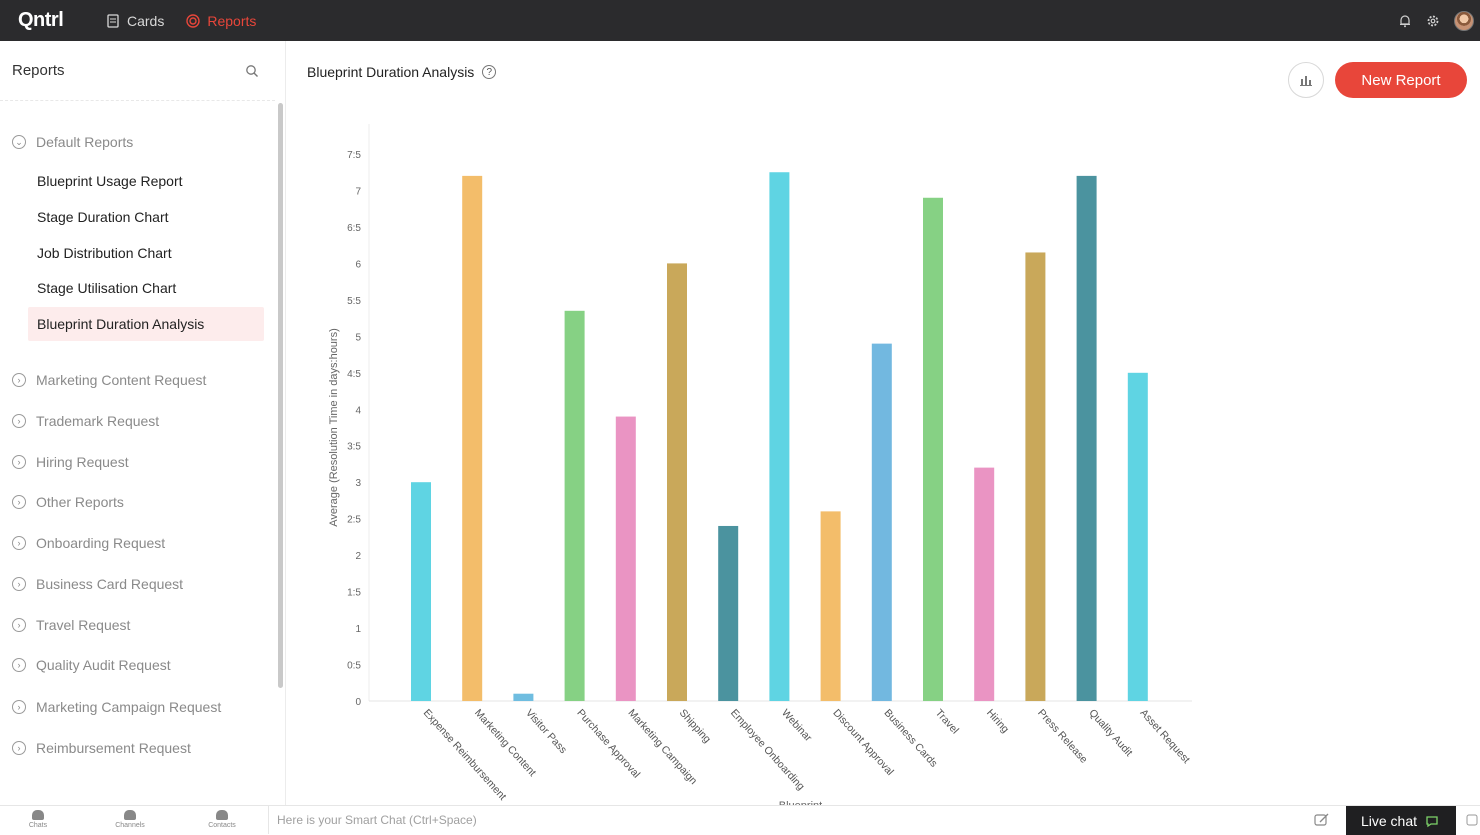 This screenshot has height=835, width=1480. Describe the element at coordinates (354, 593) in the screenshot. I see `y-tick-label: 1:5` at that location.